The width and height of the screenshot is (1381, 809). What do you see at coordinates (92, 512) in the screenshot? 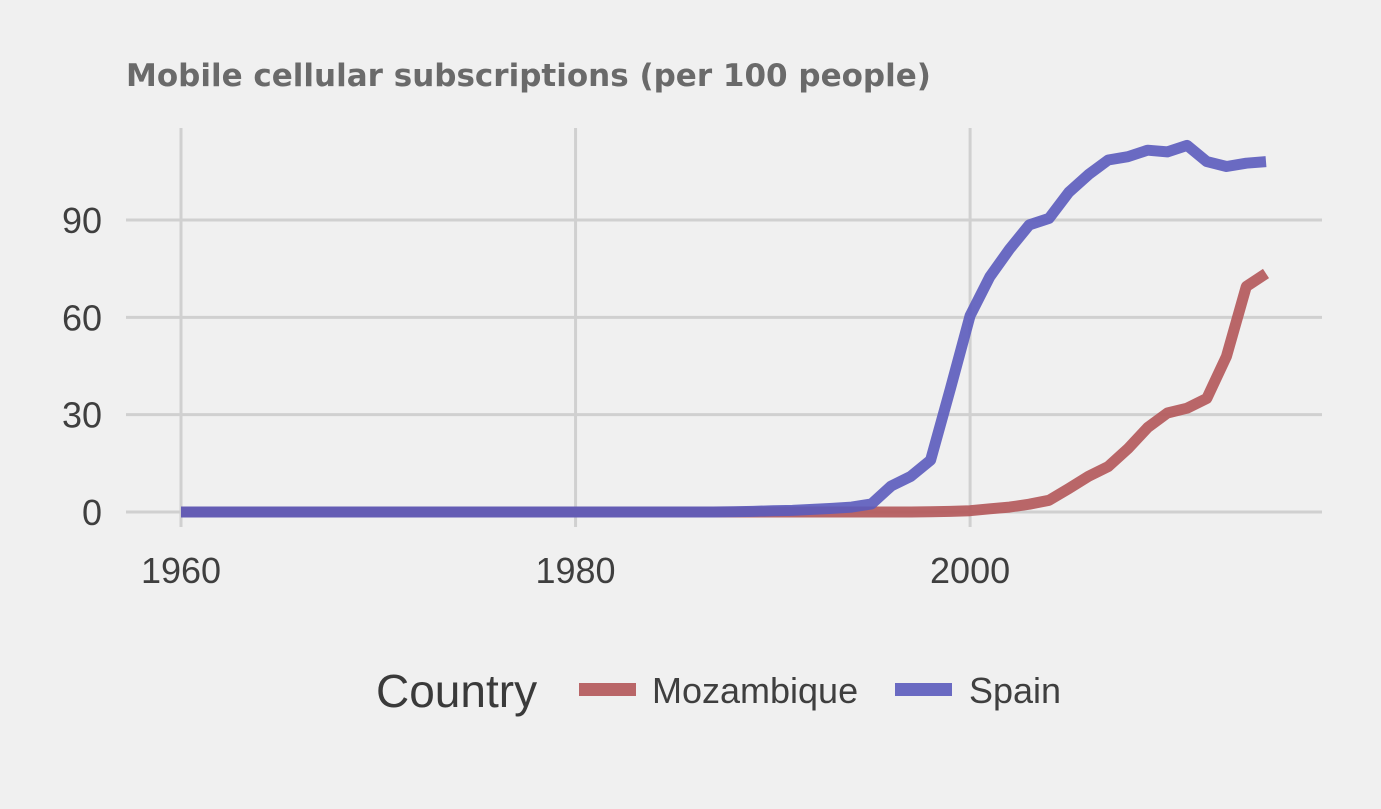
I see `y-tick-label: 0` at bounding box center [92, 512].